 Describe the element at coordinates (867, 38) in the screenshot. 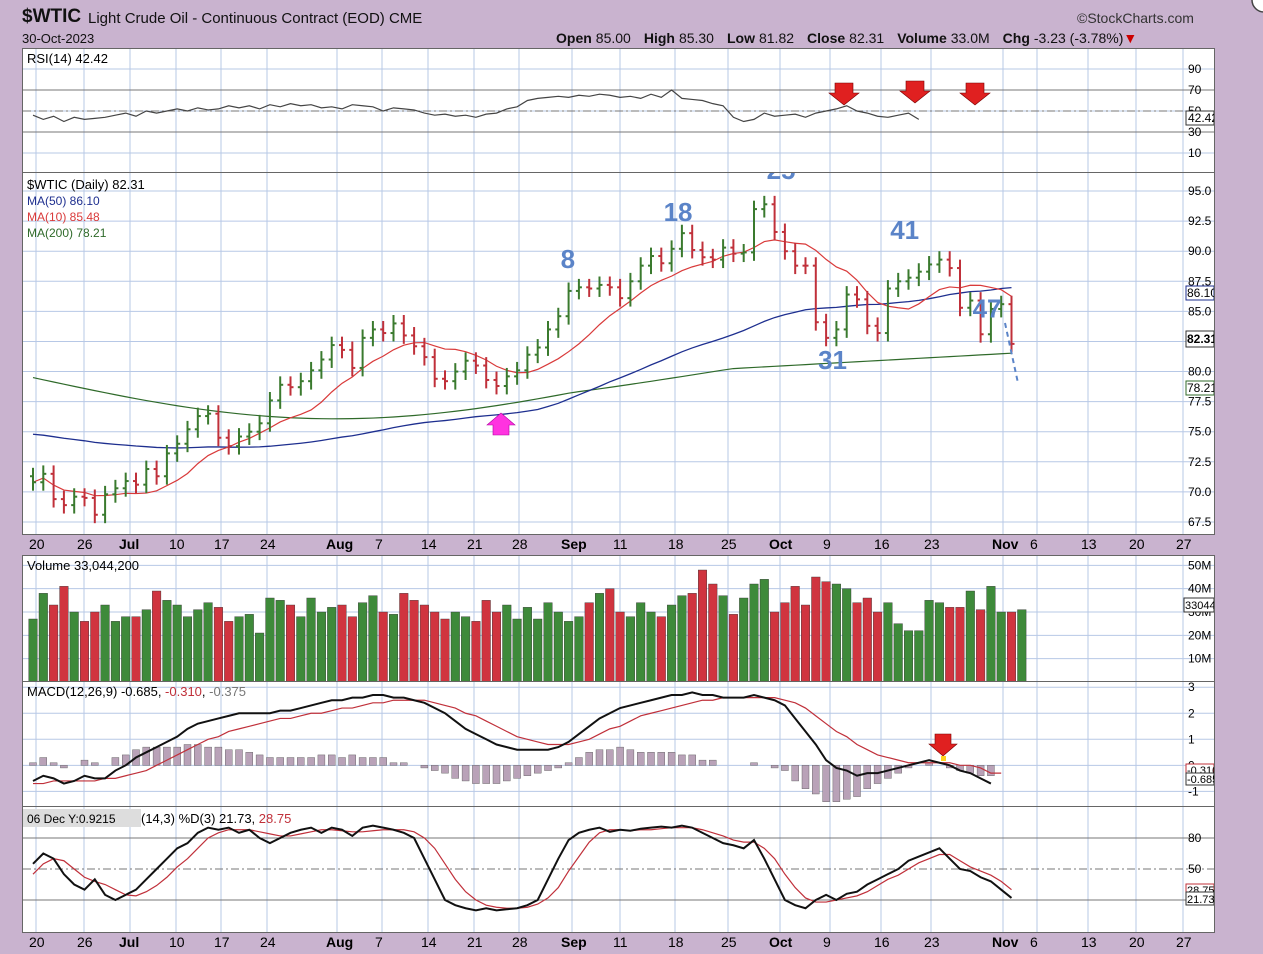

I see `close-value: 82.31` at that location.